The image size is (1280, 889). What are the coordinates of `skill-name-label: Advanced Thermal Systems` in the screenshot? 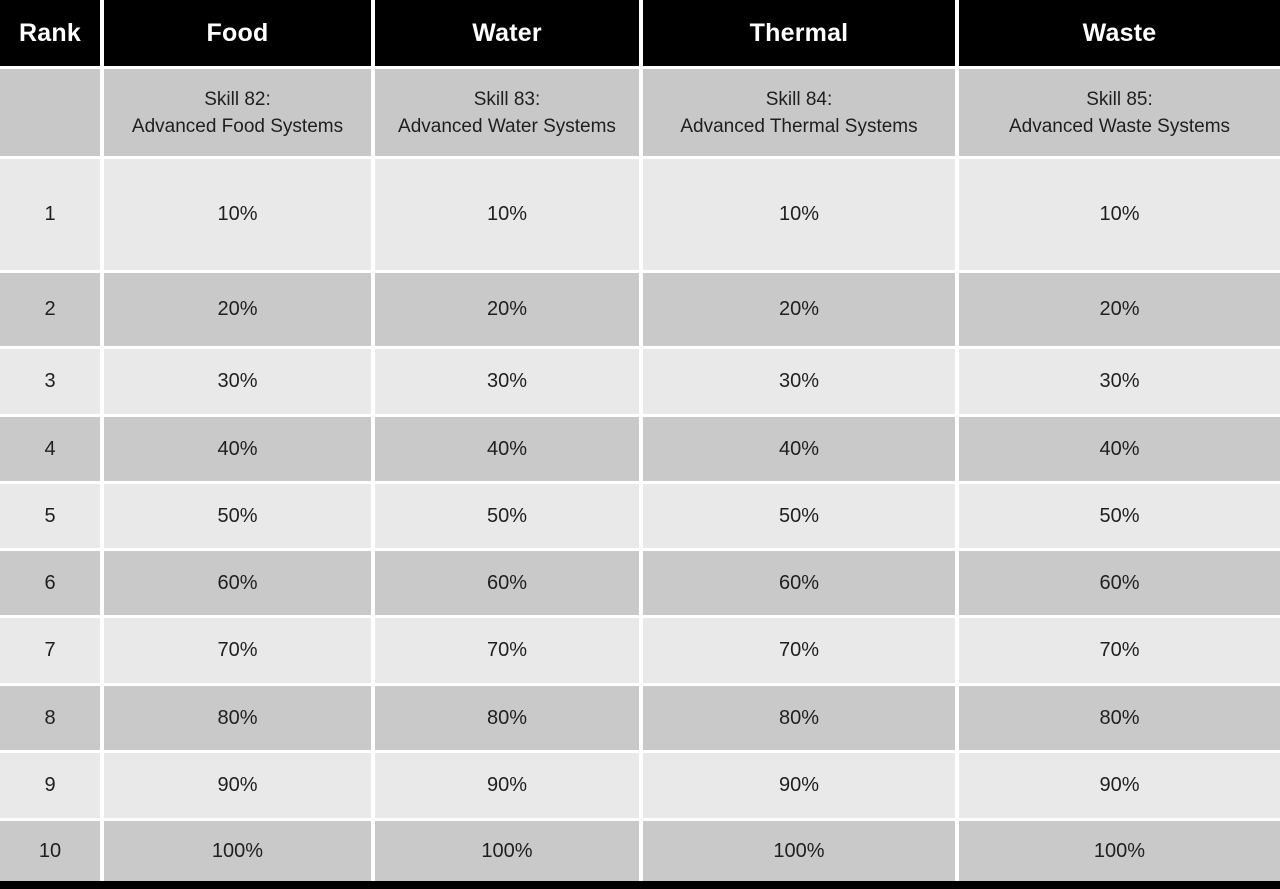 It's located at (799, 126).